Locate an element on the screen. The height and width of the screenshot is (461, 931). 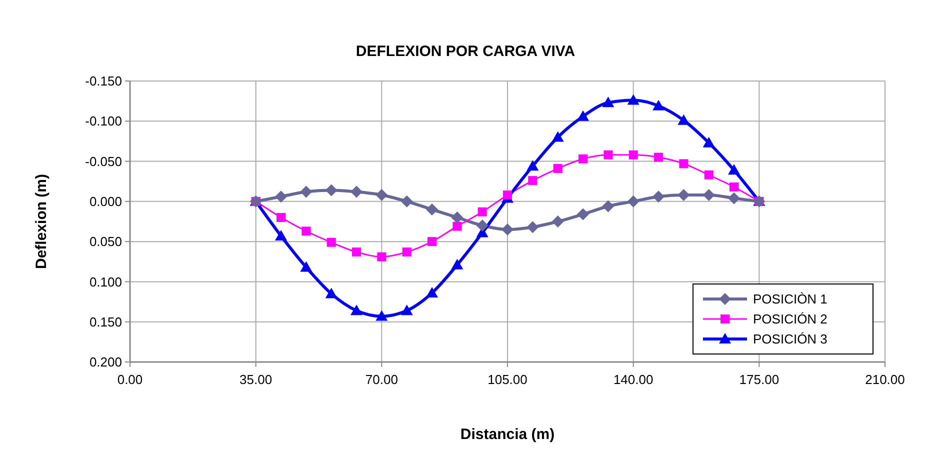
y-axis-title: Deflexion (m) is located at coordinates (41, 222).